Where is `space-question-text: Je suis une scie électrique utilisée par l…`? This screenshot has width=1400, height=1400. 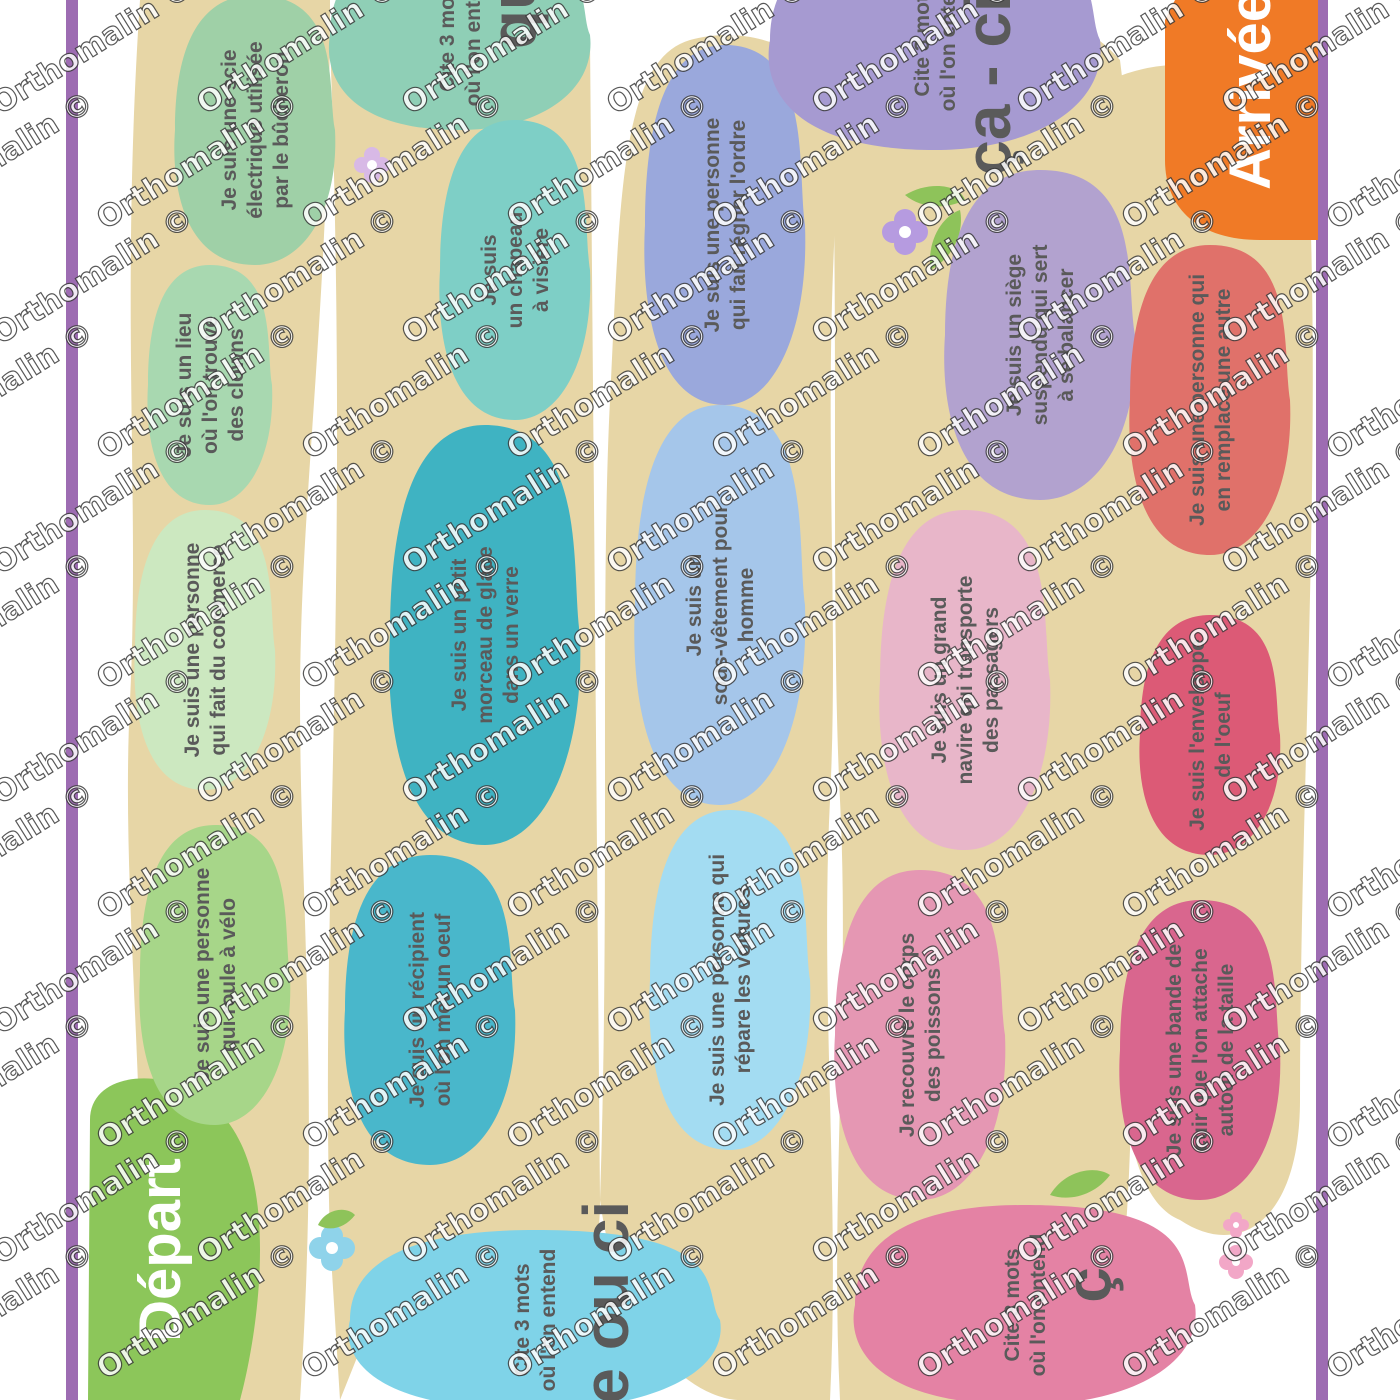 space-question-text: Je suis une scie électrique utilisée par l… is located at coordinates (255, 129).